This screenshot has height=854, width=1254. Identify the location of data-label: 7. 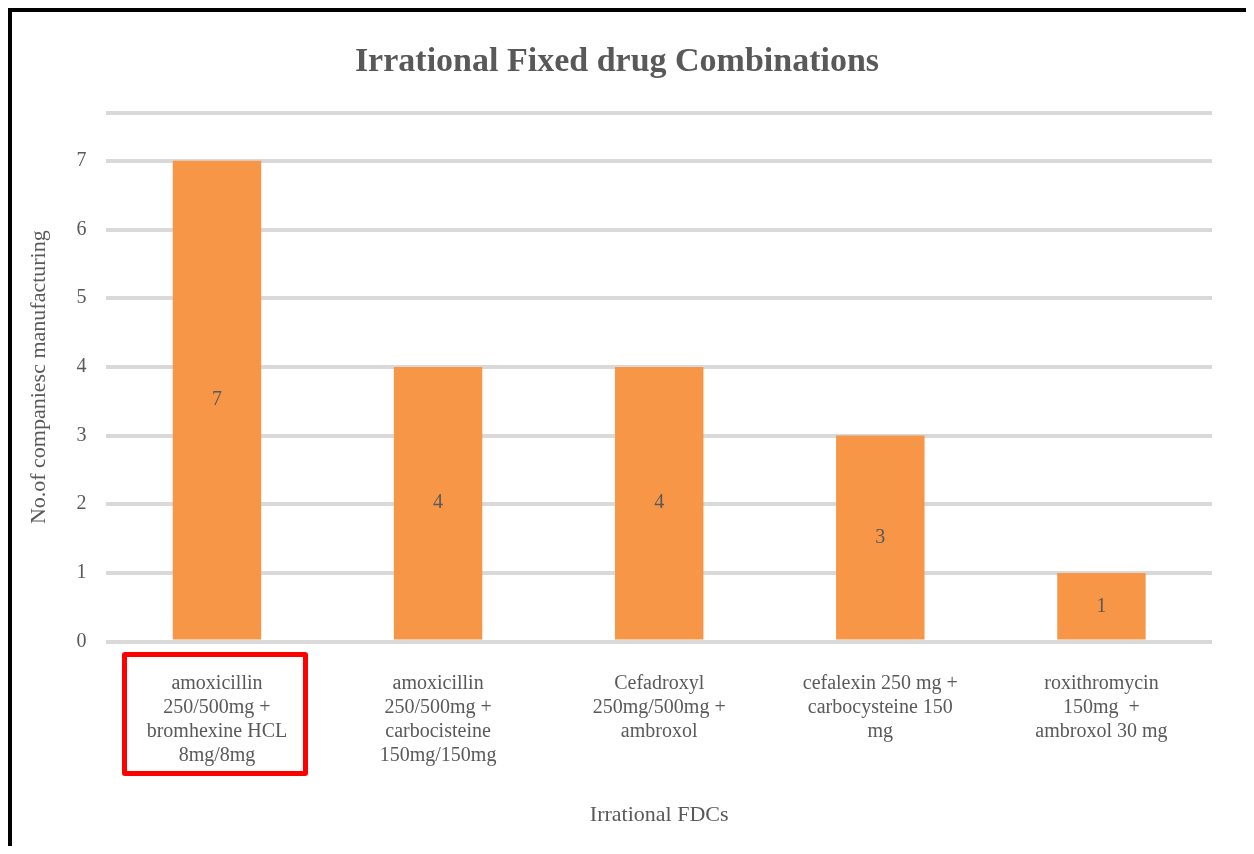
(216, 398).